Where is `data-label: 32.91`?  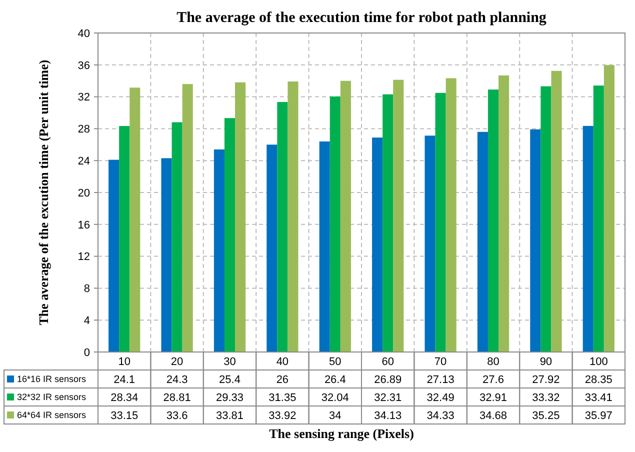 data-label: 32.91 is located at coordinates (493, 398).